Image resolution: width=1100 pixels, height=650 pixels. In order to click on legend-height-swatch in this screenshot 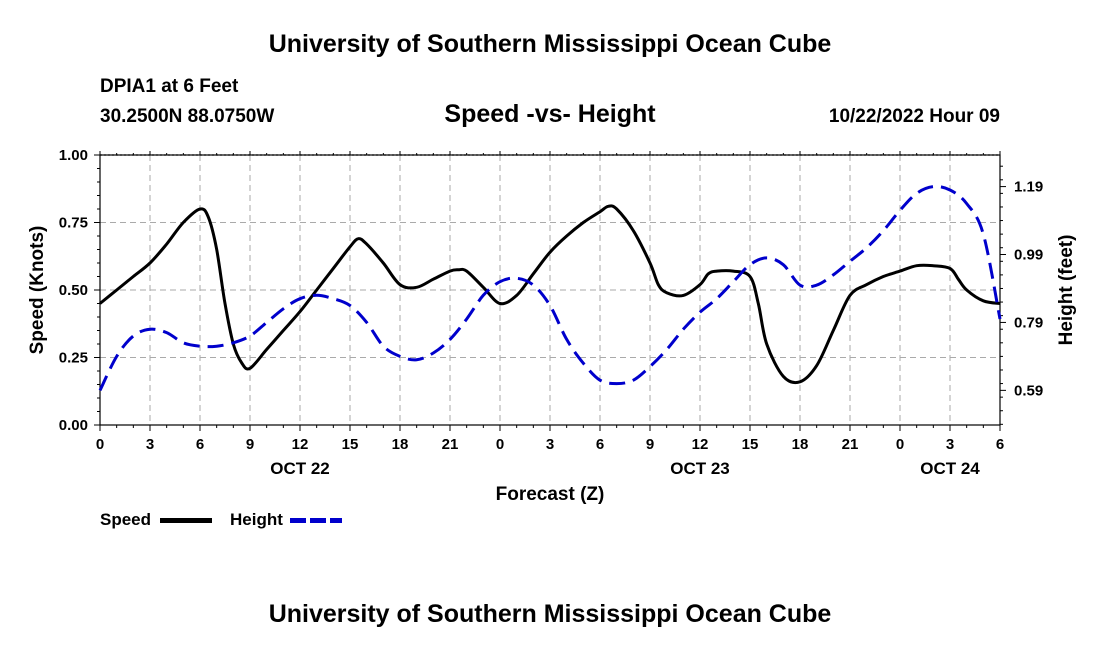, I will do `click(316, 520)`.